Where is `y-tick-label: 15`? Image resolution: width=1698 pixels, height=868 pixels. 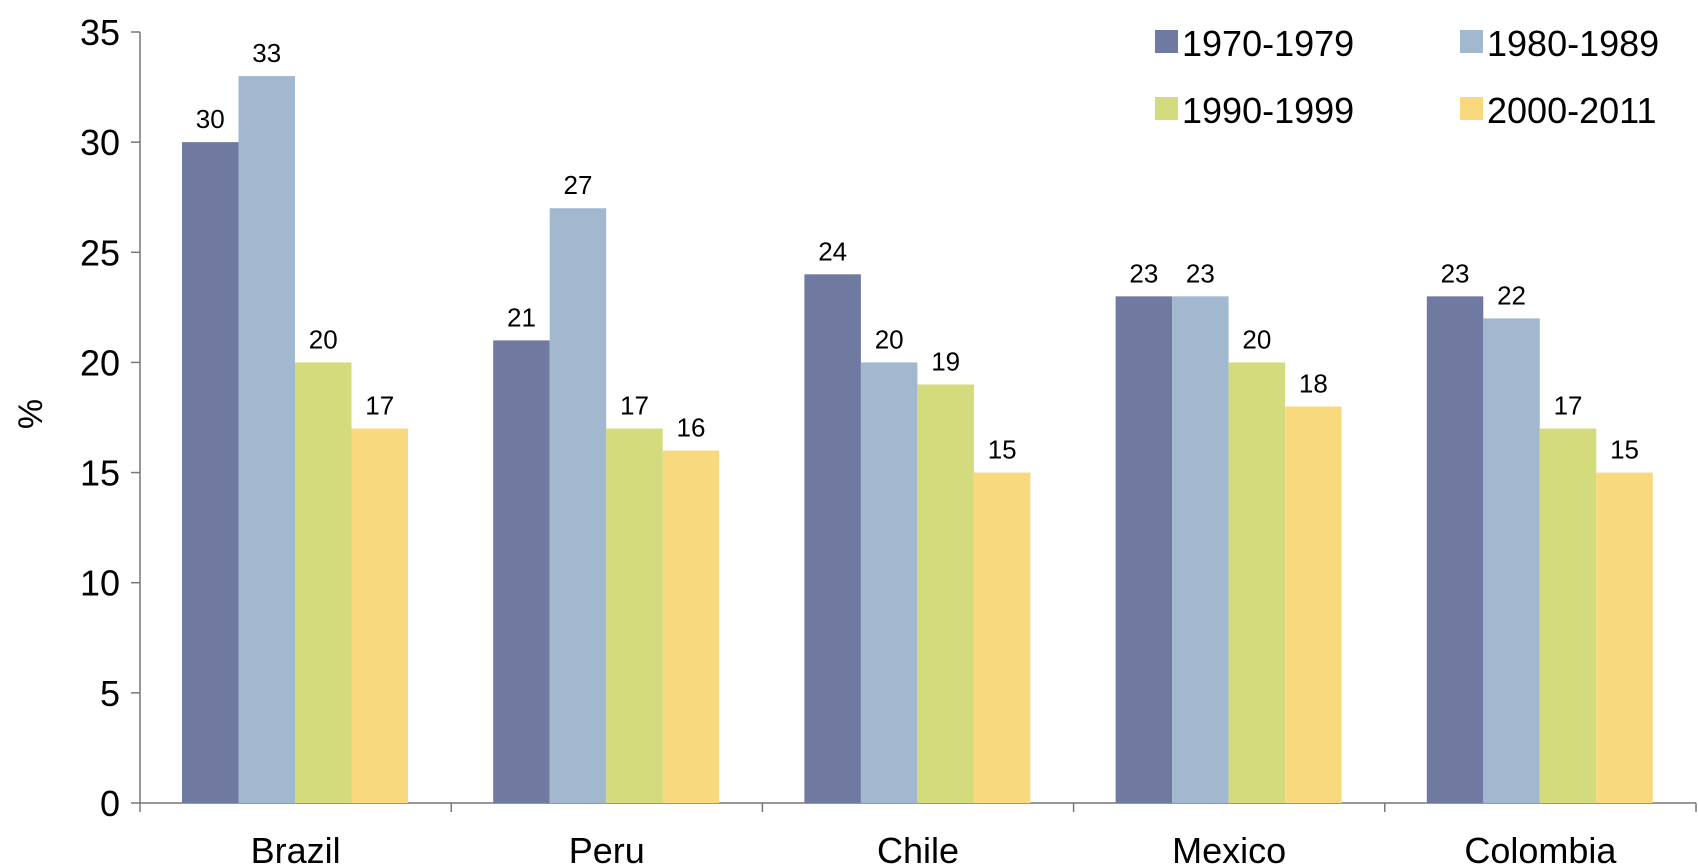
y-tick-label: 15 is located at coordinates (100, 473).